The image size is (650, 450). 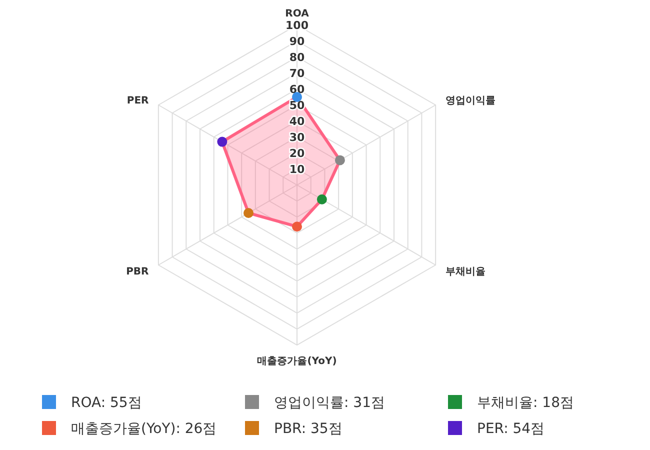 I want to click on text: 매출증가율(YoY): 26점, so click(x=144, y=429).